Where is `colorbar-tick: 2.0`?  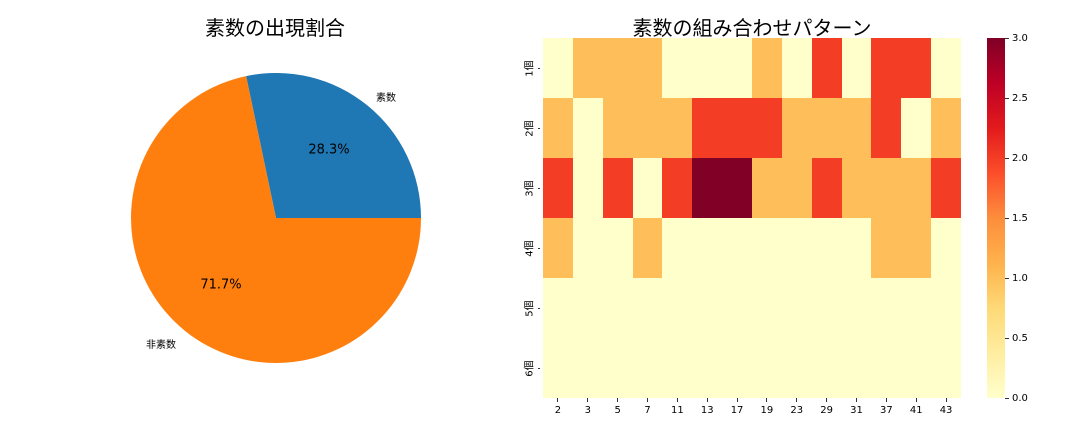
colorbar-tick: 2.0 is located at coordinates (1016, 158).